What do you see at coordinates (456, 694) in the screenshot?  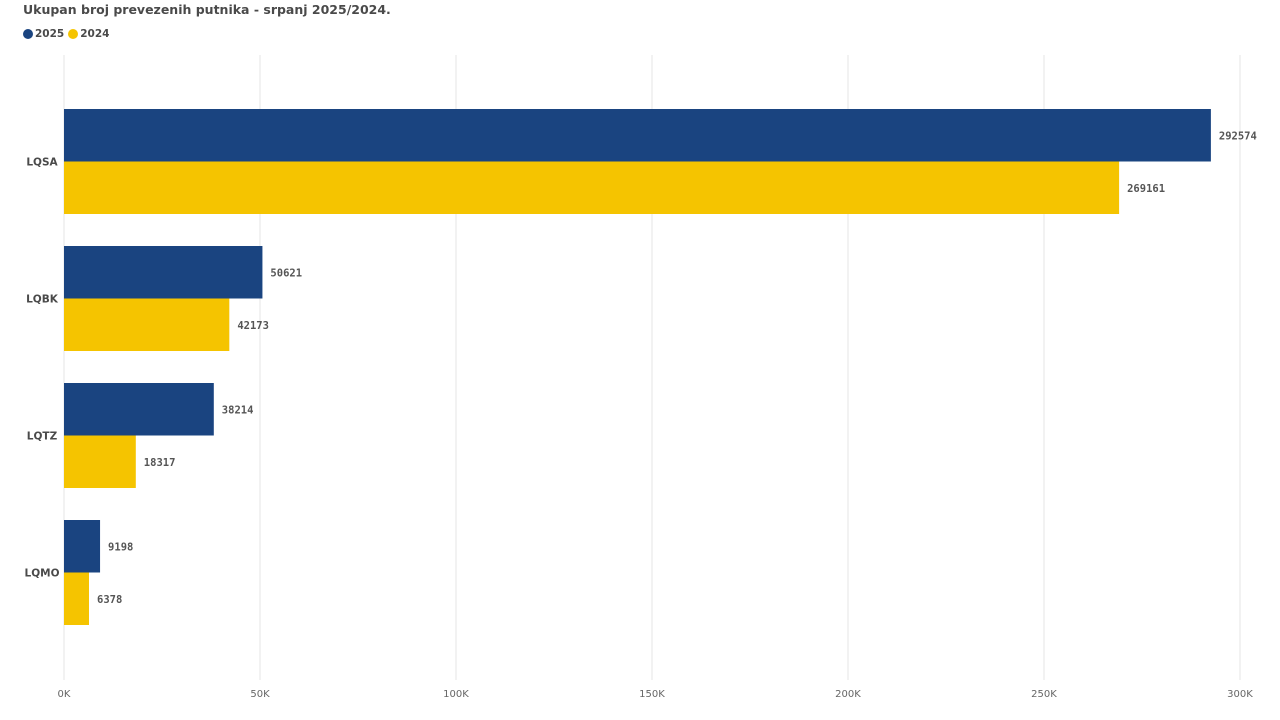 I see `x-tick-label: 100K` at bounding box center [456, 694].